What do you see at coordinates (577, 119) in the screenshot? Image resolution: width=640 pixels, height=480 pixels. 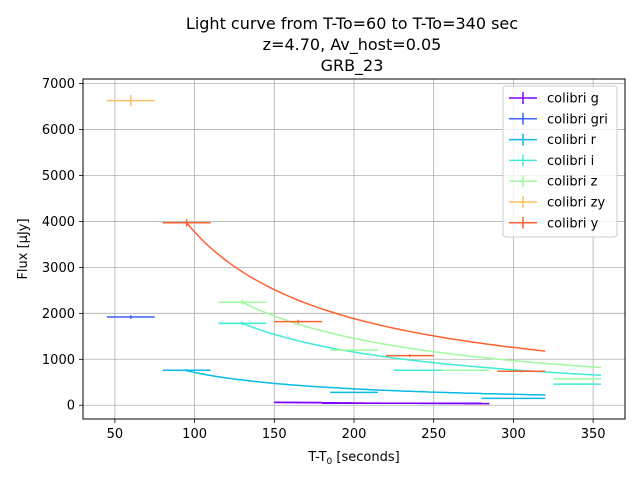 I see `legend-label: colibri gri` at bounding box center [577, 119].